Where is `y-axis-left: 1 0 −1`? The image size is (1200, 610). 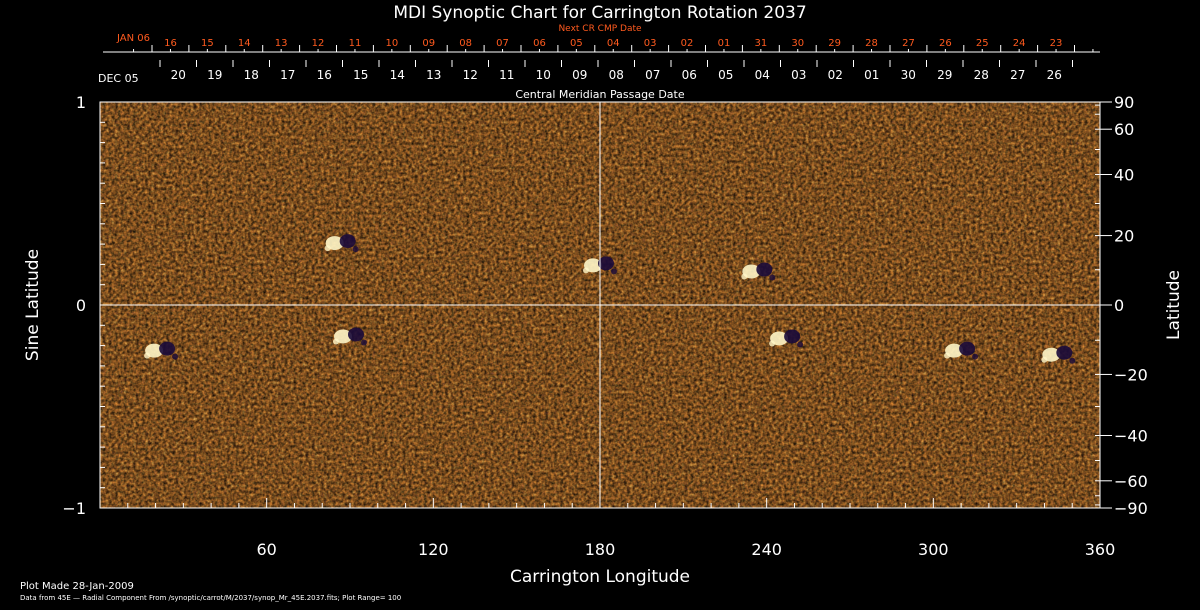 y-axis-left: 1 0 −1 is located at coordinates (86, 305).